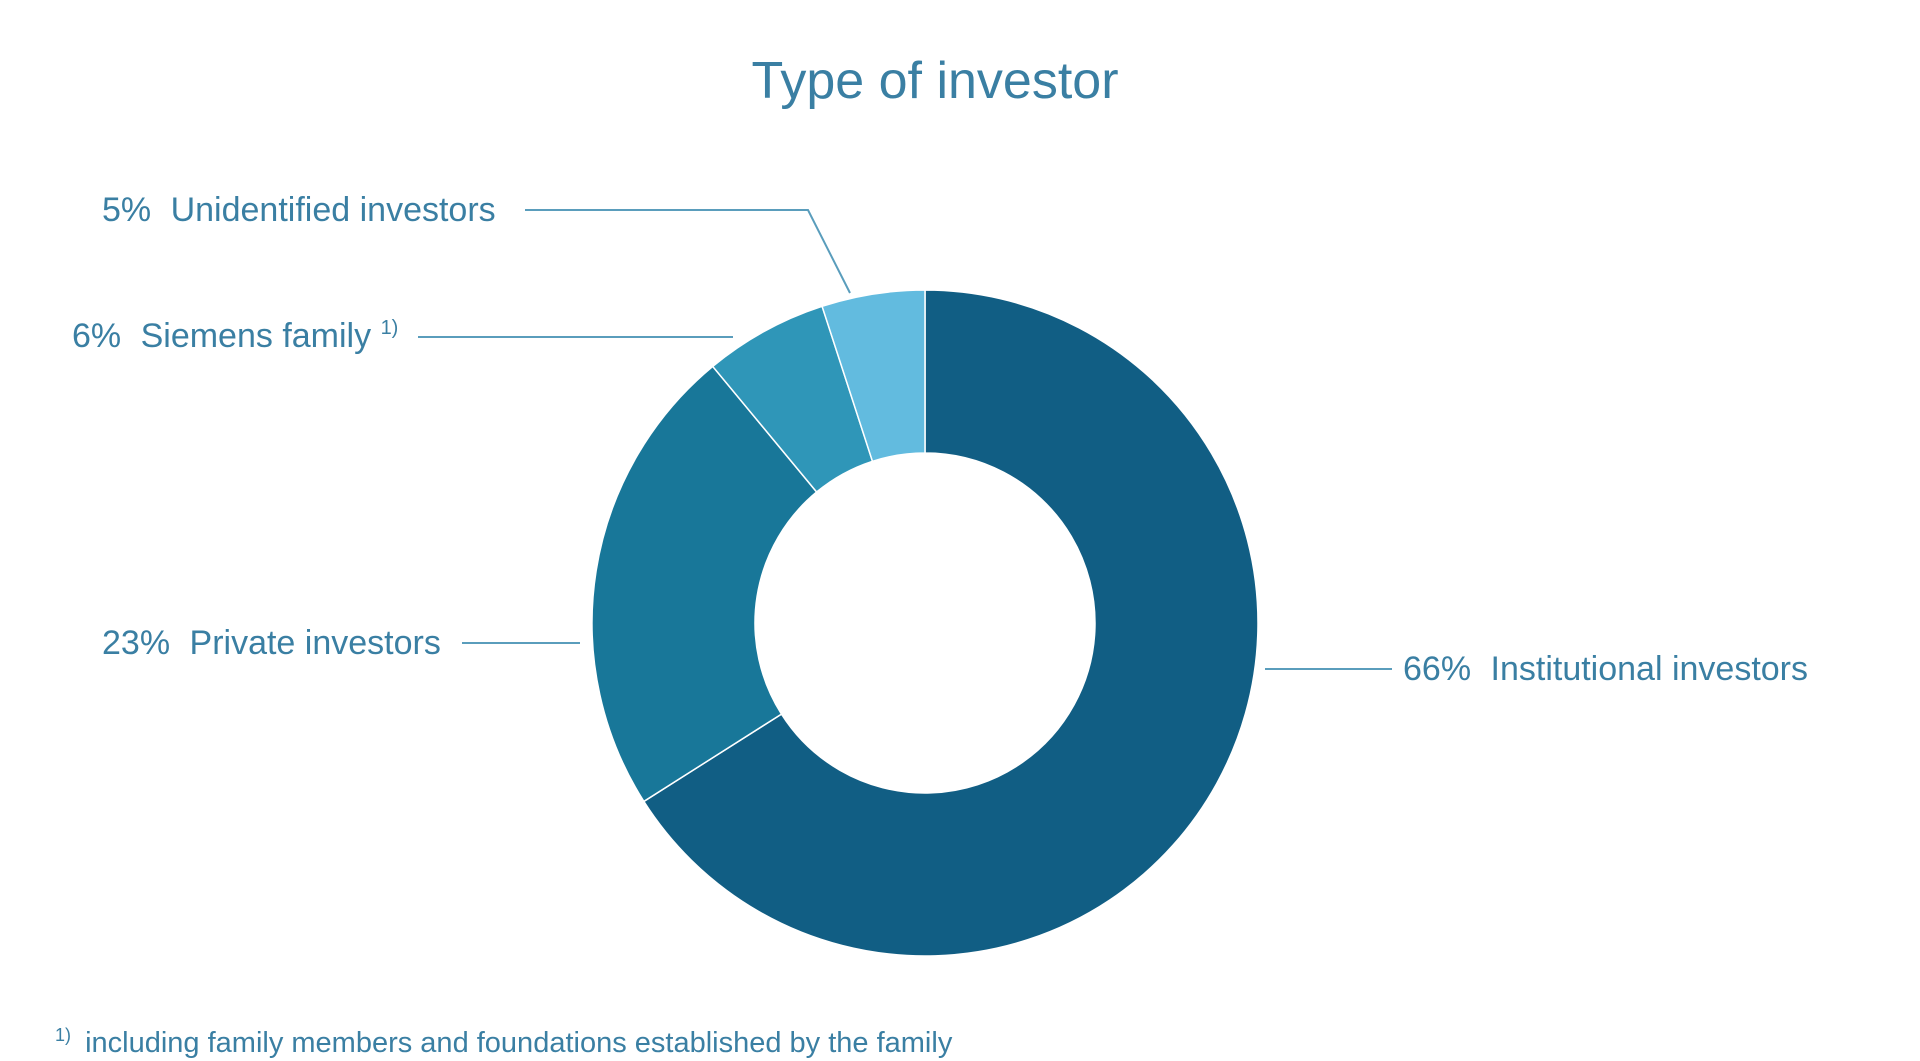 Image resolution: width=1920 pixels, height=1061 pixels. I want to click on slice-private-investors, so click(704, 584).